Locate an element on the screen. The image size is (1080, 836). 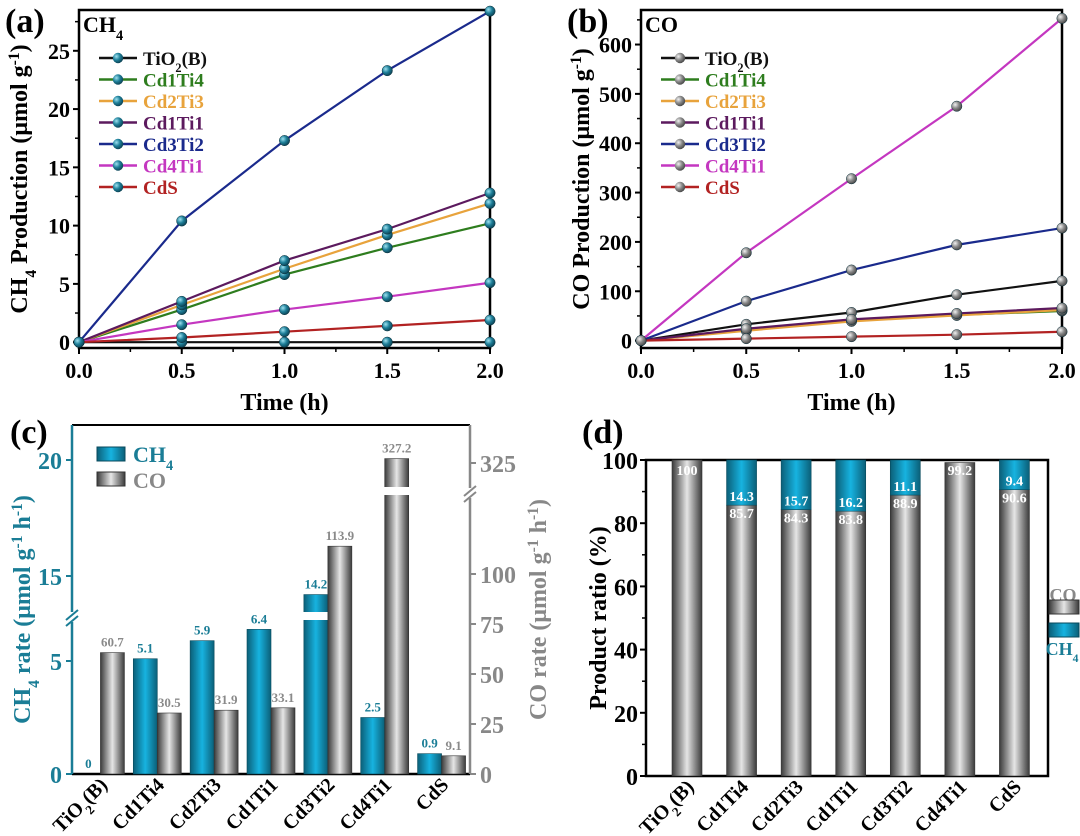
y-tick-label: 15 is located at coordinates (59, 167).